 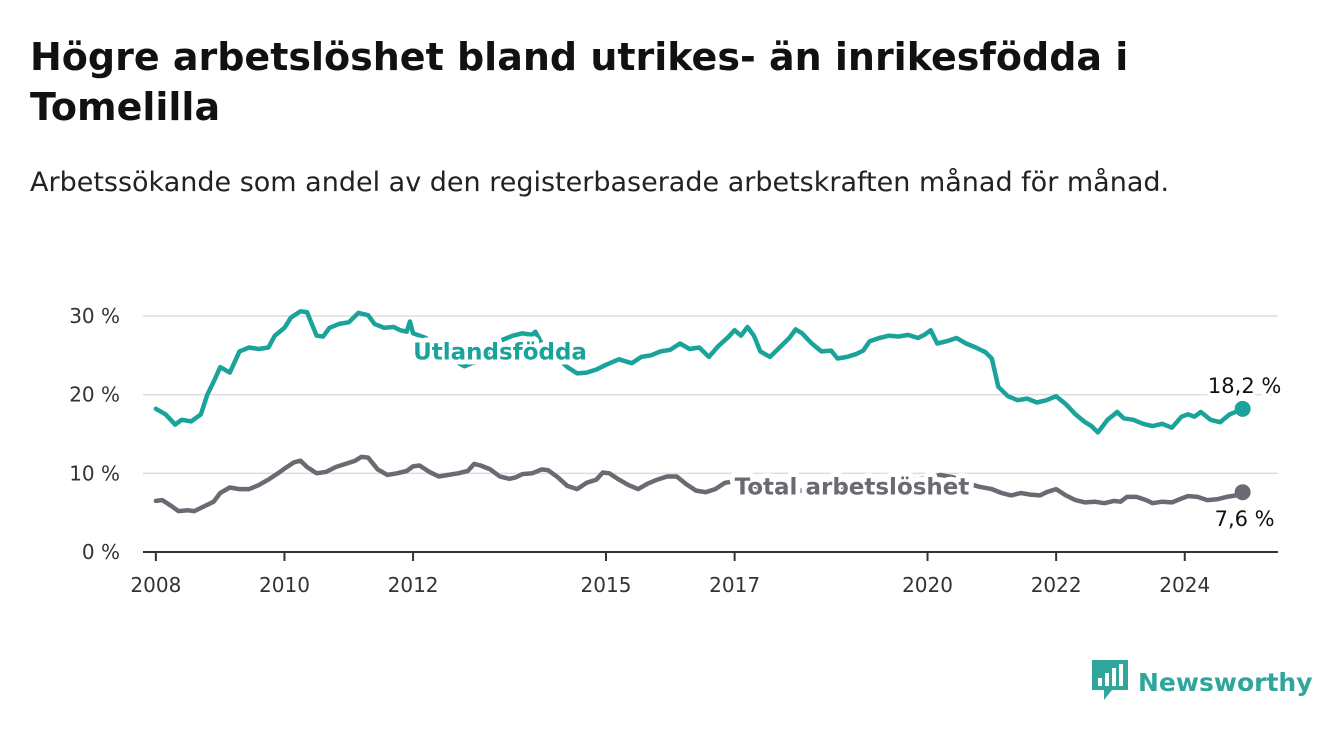 I want to click on bar-chart-logo-icon, so click(x=1110, y=682).